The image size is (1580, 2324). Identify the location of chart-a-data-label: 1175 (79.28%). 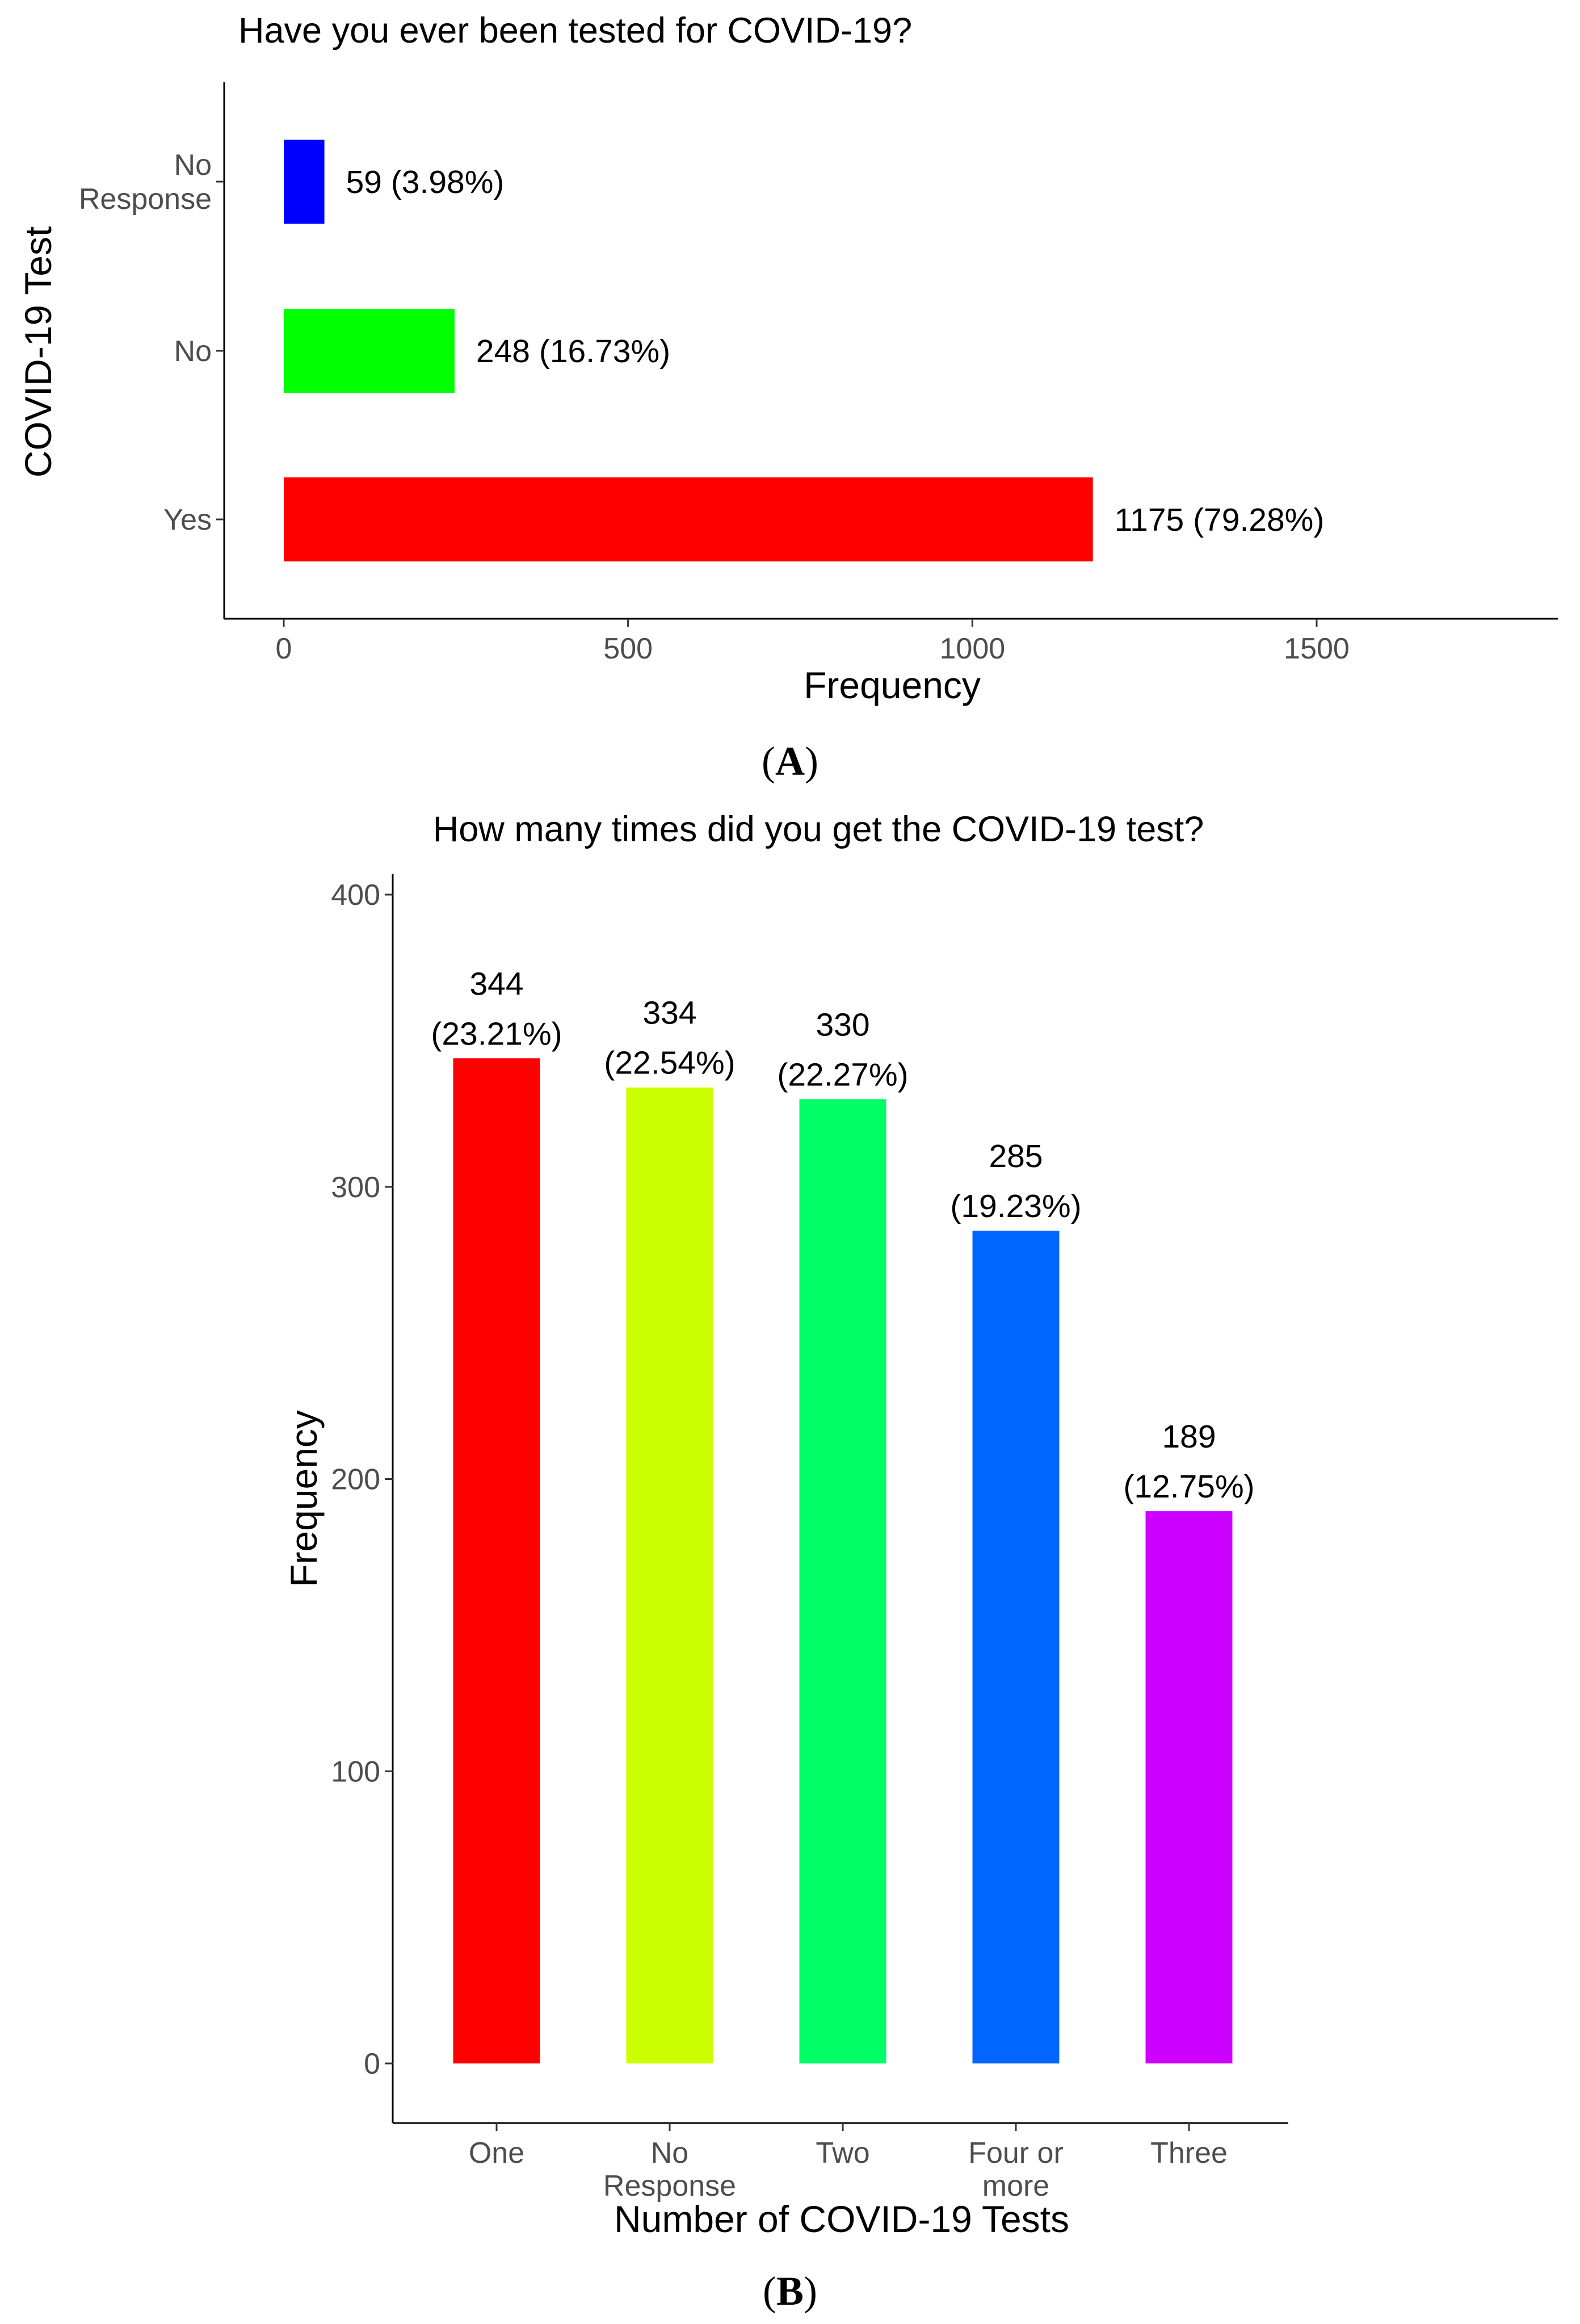
(1220, 520).